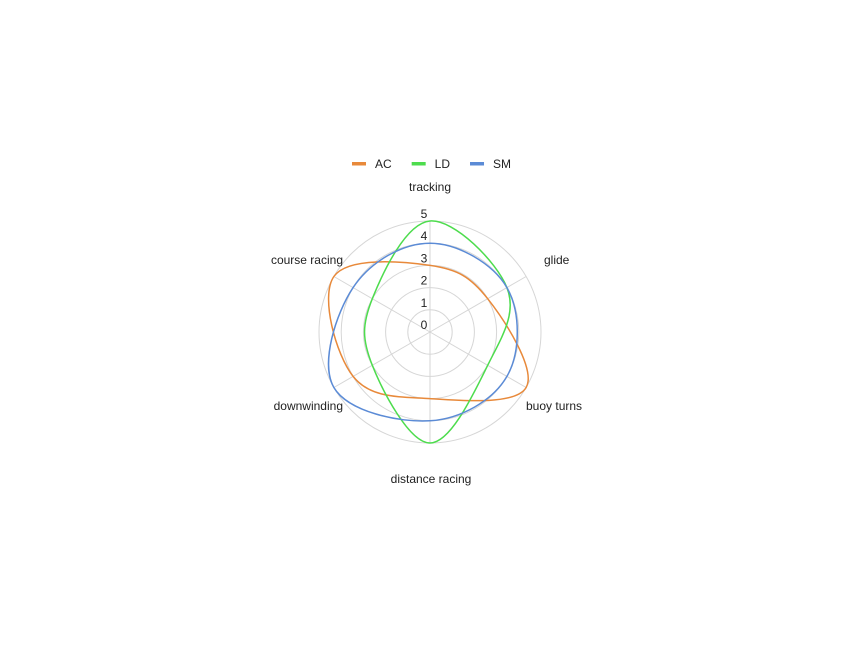 This screenshot has height=650, width=850. Describe the element at coordinates (502, 164) in the screenshot. I see `legend-label: SM` at that location.